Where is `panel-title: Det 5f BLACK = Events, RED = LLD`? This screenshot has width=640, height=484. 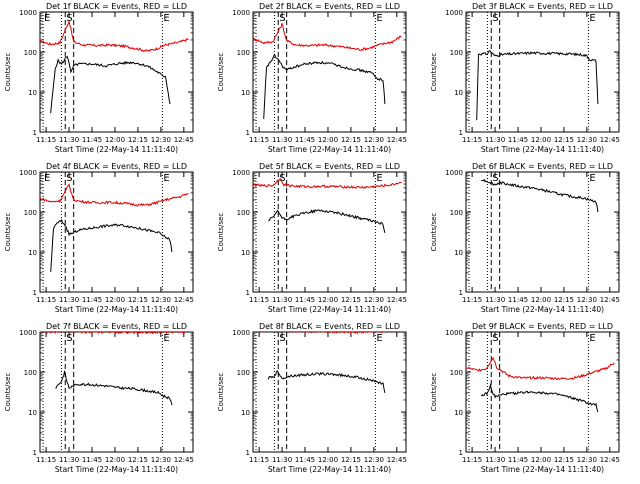
panel-title: Det 5f BLACK = Events, RED = LLD is located at coordinates (329, 166).